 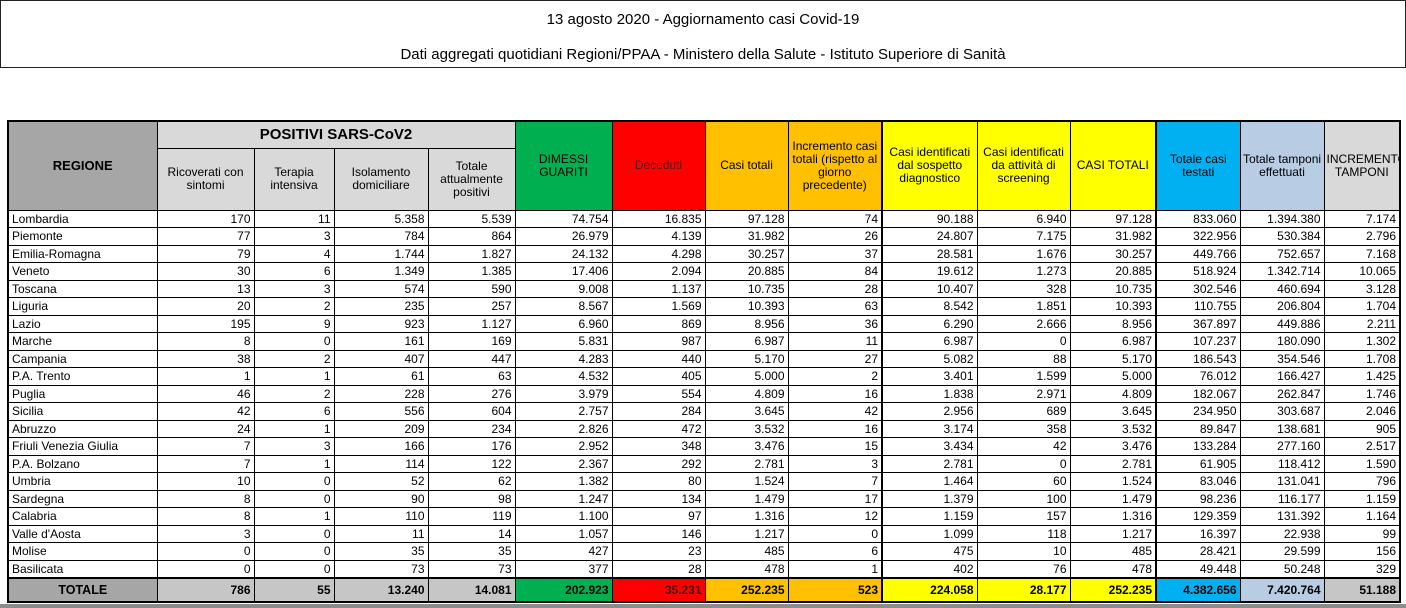 I want to click on value-cell: 209, so click(x=381, y=428).